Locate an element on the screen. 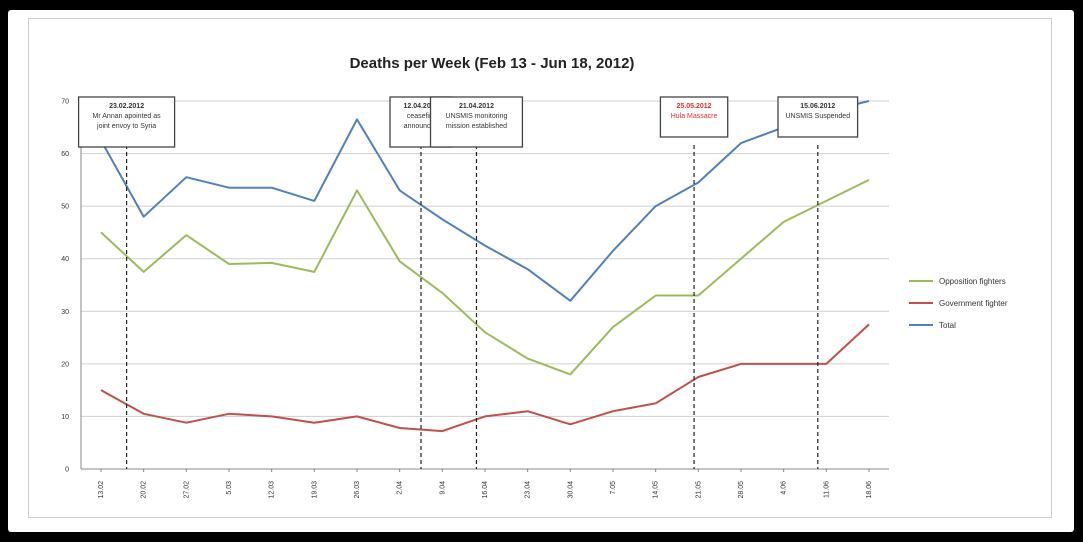 The width and height of the screenshot is (1083, 542). legend-label: Opposition fighters is located at coordinates (972, 281).